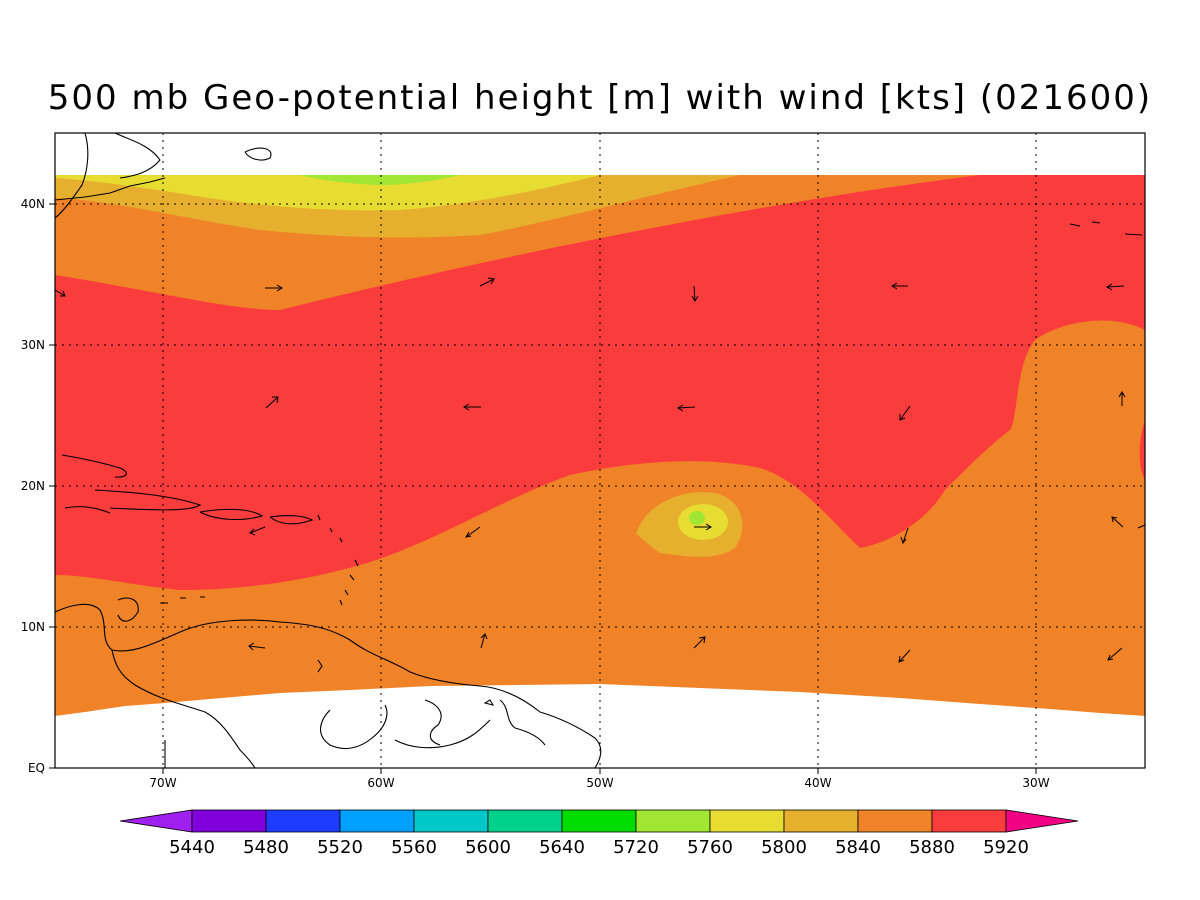  Describe the element at coordinates (1035, 783) in the screenshot. I see `lon-label-30w: 30W` at that location.